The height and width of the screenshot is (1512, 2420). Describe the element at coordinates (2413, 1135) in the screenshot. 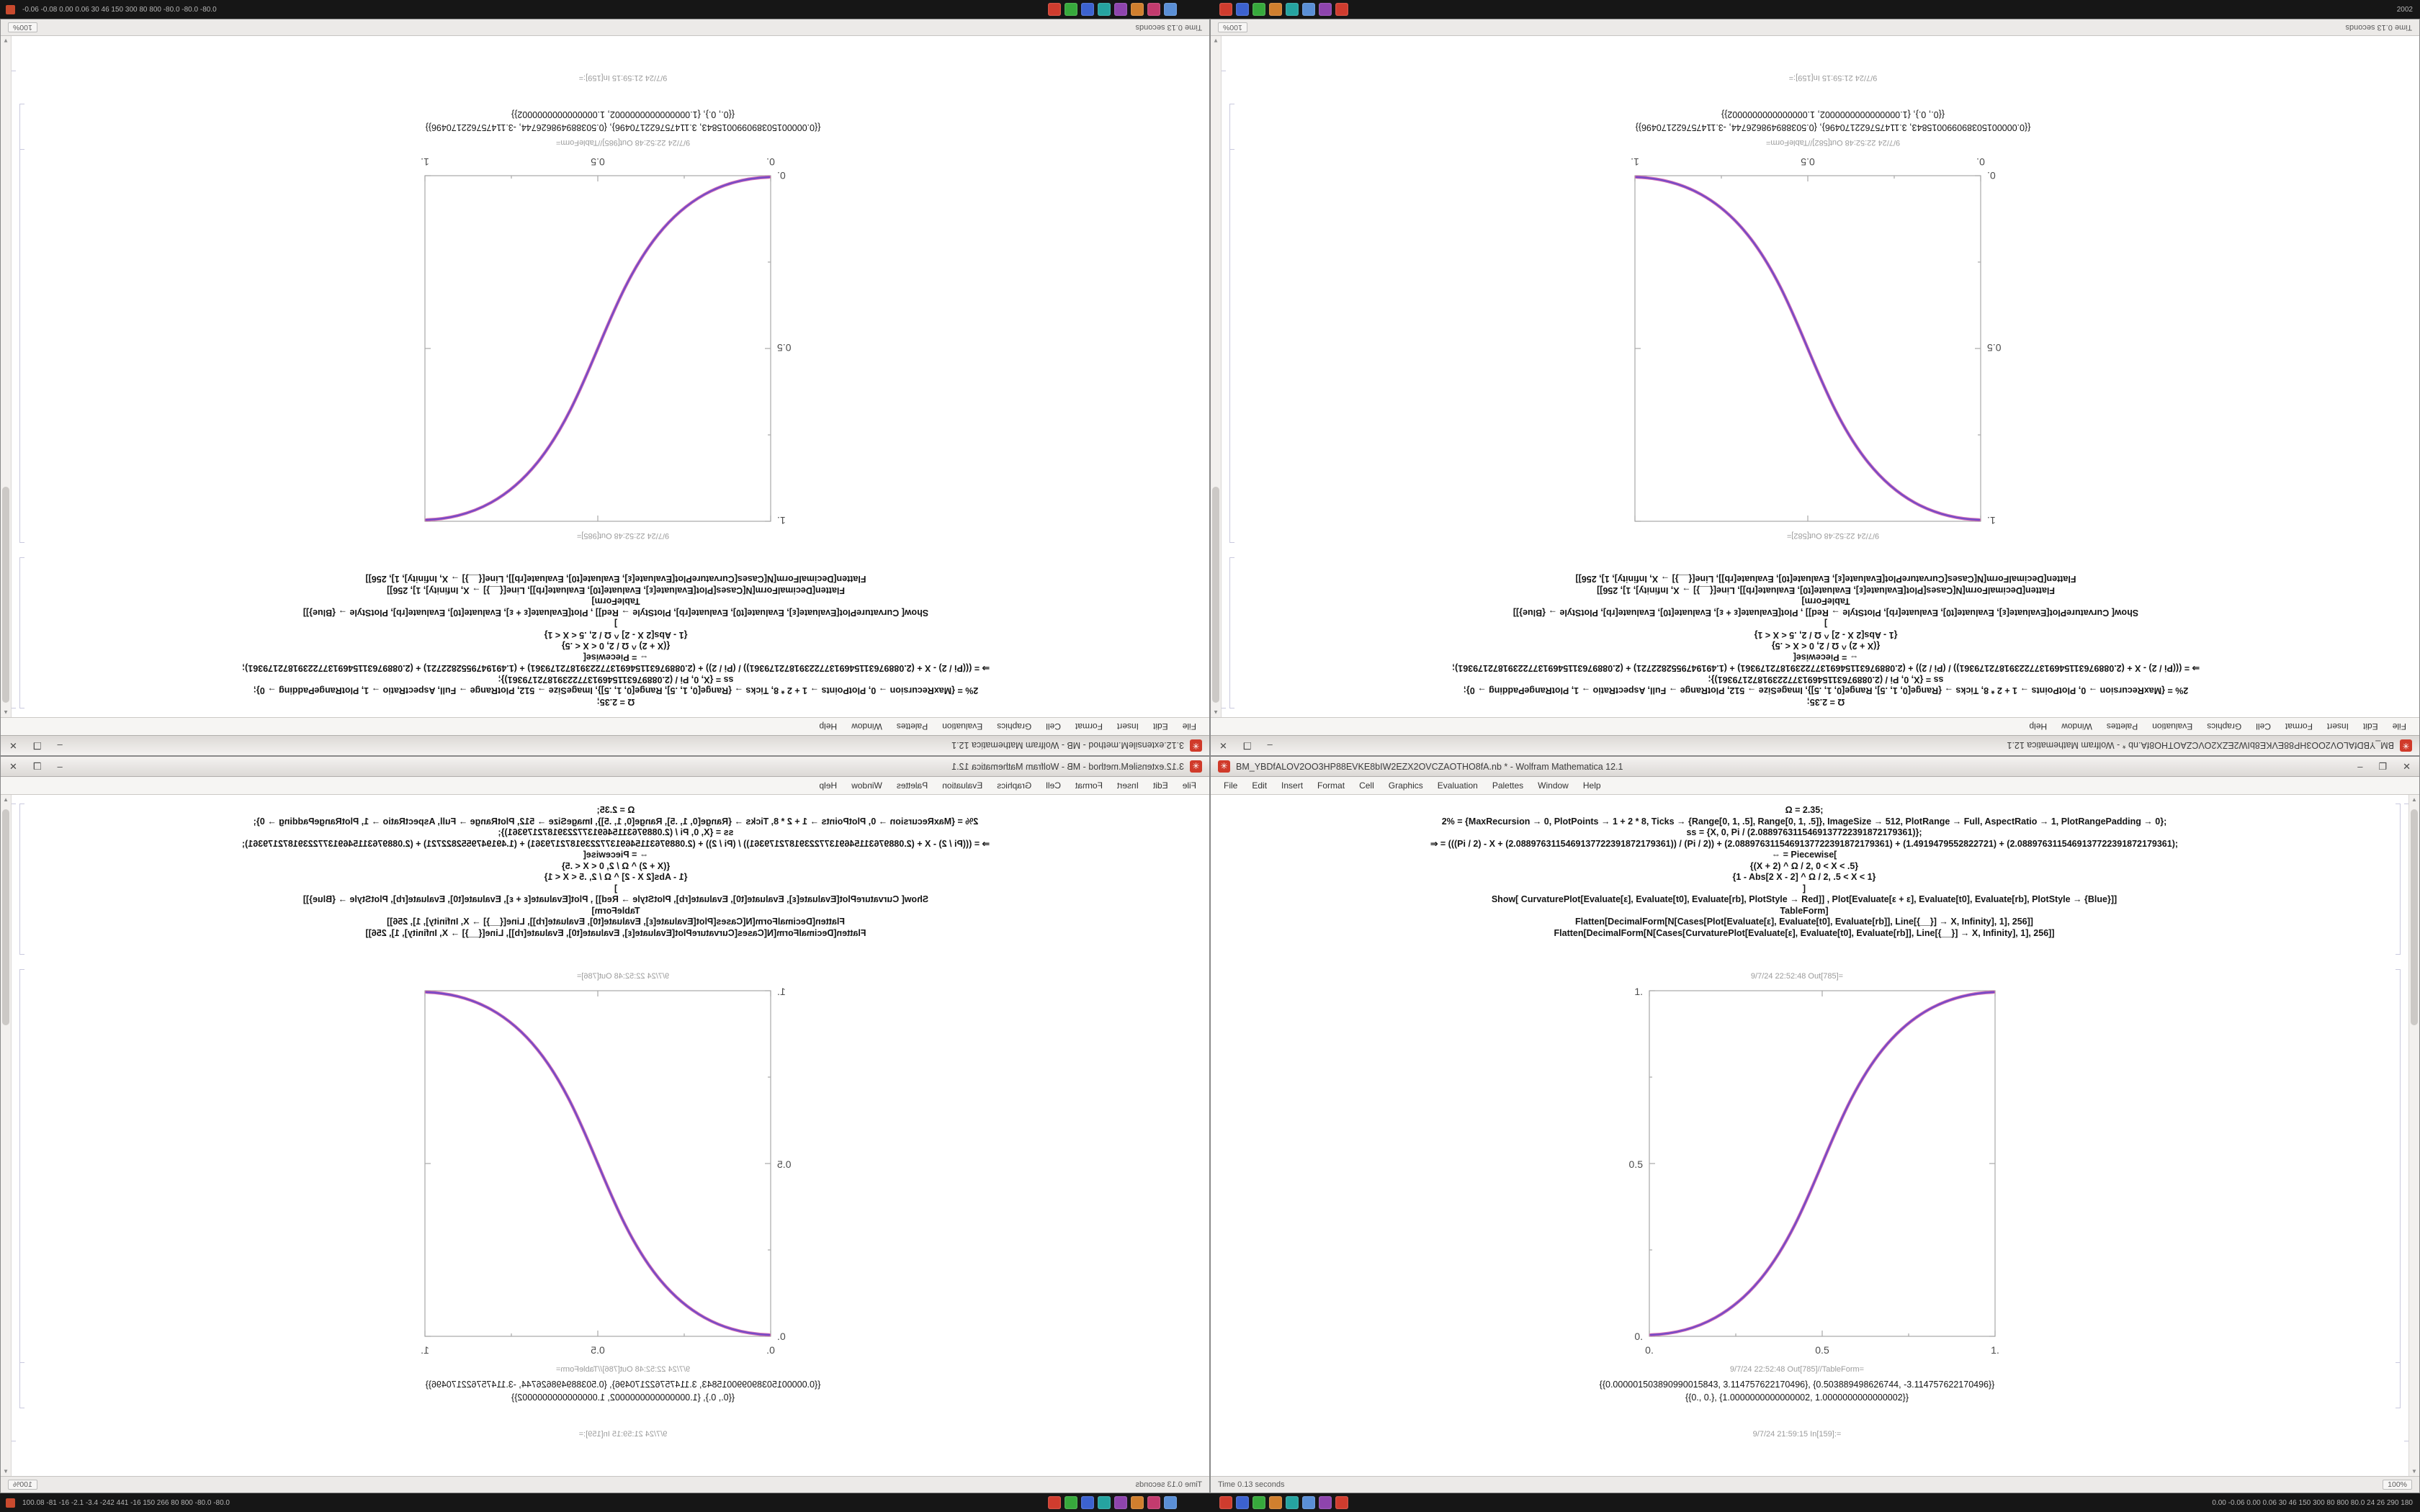

I see `vertical-scrollbar: ▲ ▼` at that location.